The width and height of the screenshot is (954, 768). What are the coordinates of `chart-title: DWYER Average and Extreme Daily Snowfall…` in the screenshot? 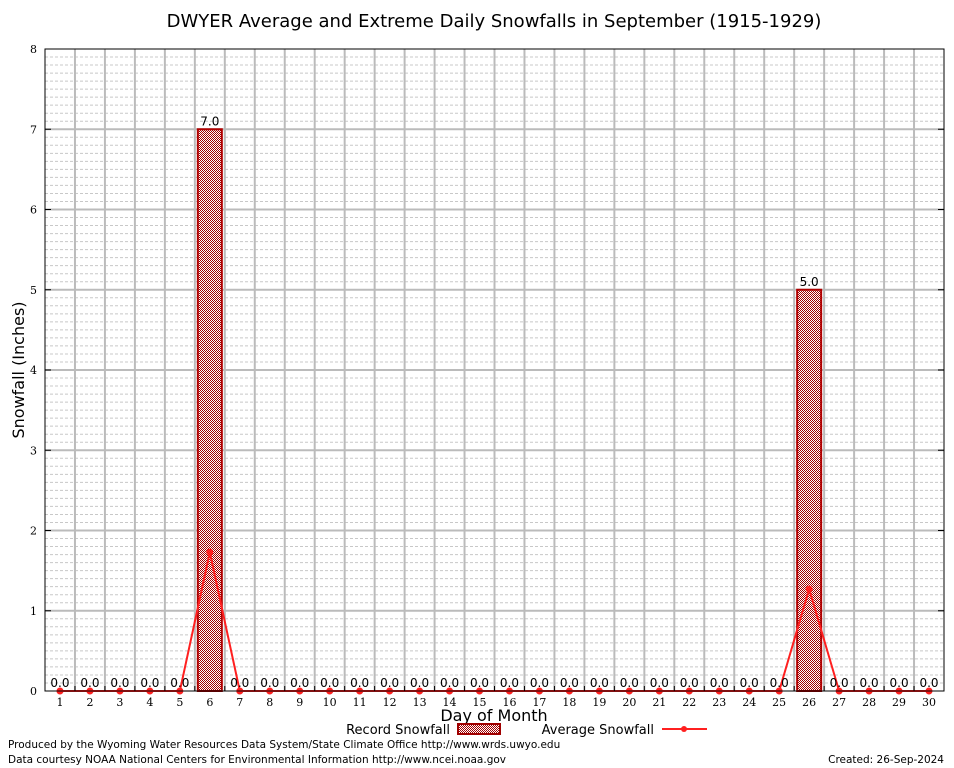 It's located at (494, 21).